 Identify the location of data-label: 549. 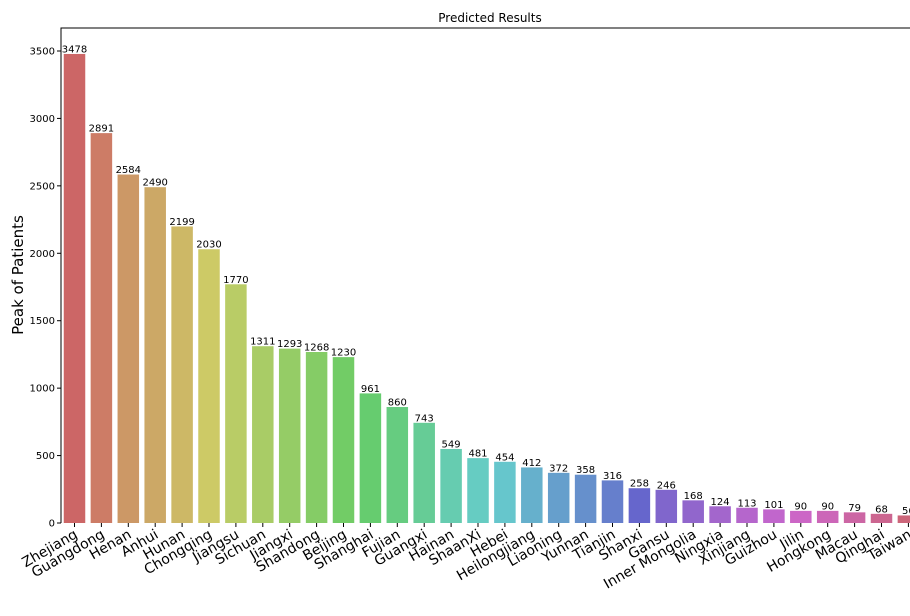
(451, 444).